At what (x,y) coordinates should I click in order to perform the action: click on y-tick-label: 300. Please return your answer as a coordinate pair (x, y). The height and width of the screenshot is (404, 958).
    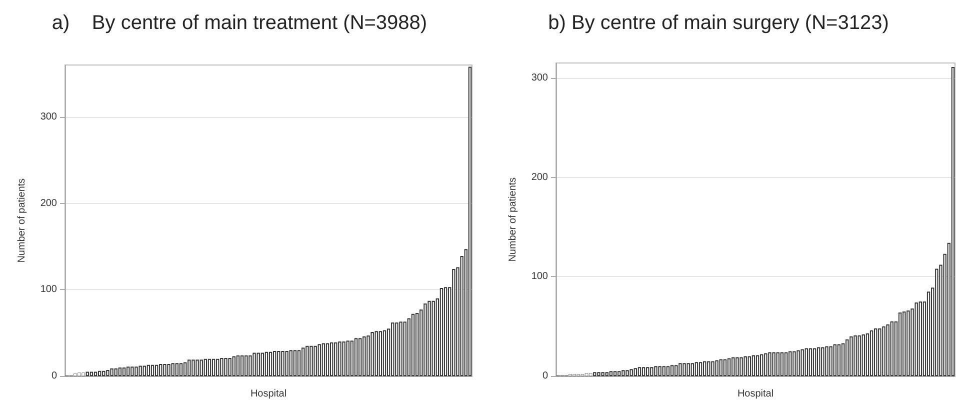
    Looking at the image, I should click on (49, 116).